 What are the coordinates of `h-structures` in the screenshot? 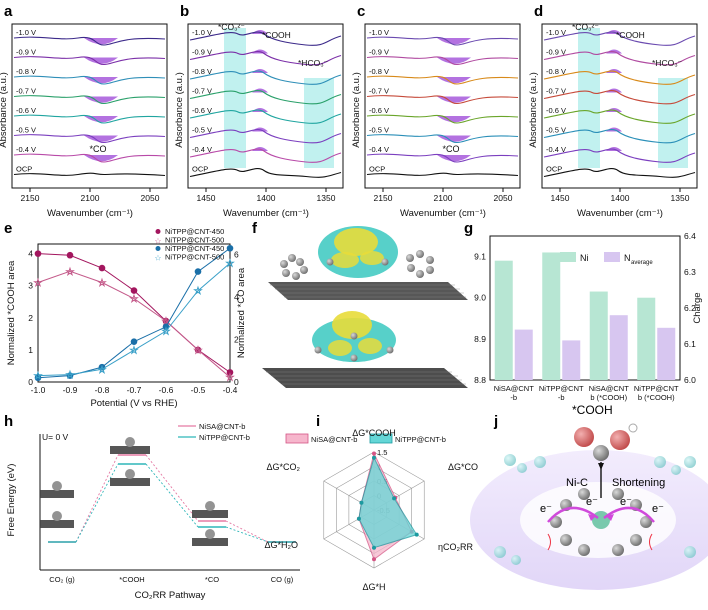 It's located at (134, 491).